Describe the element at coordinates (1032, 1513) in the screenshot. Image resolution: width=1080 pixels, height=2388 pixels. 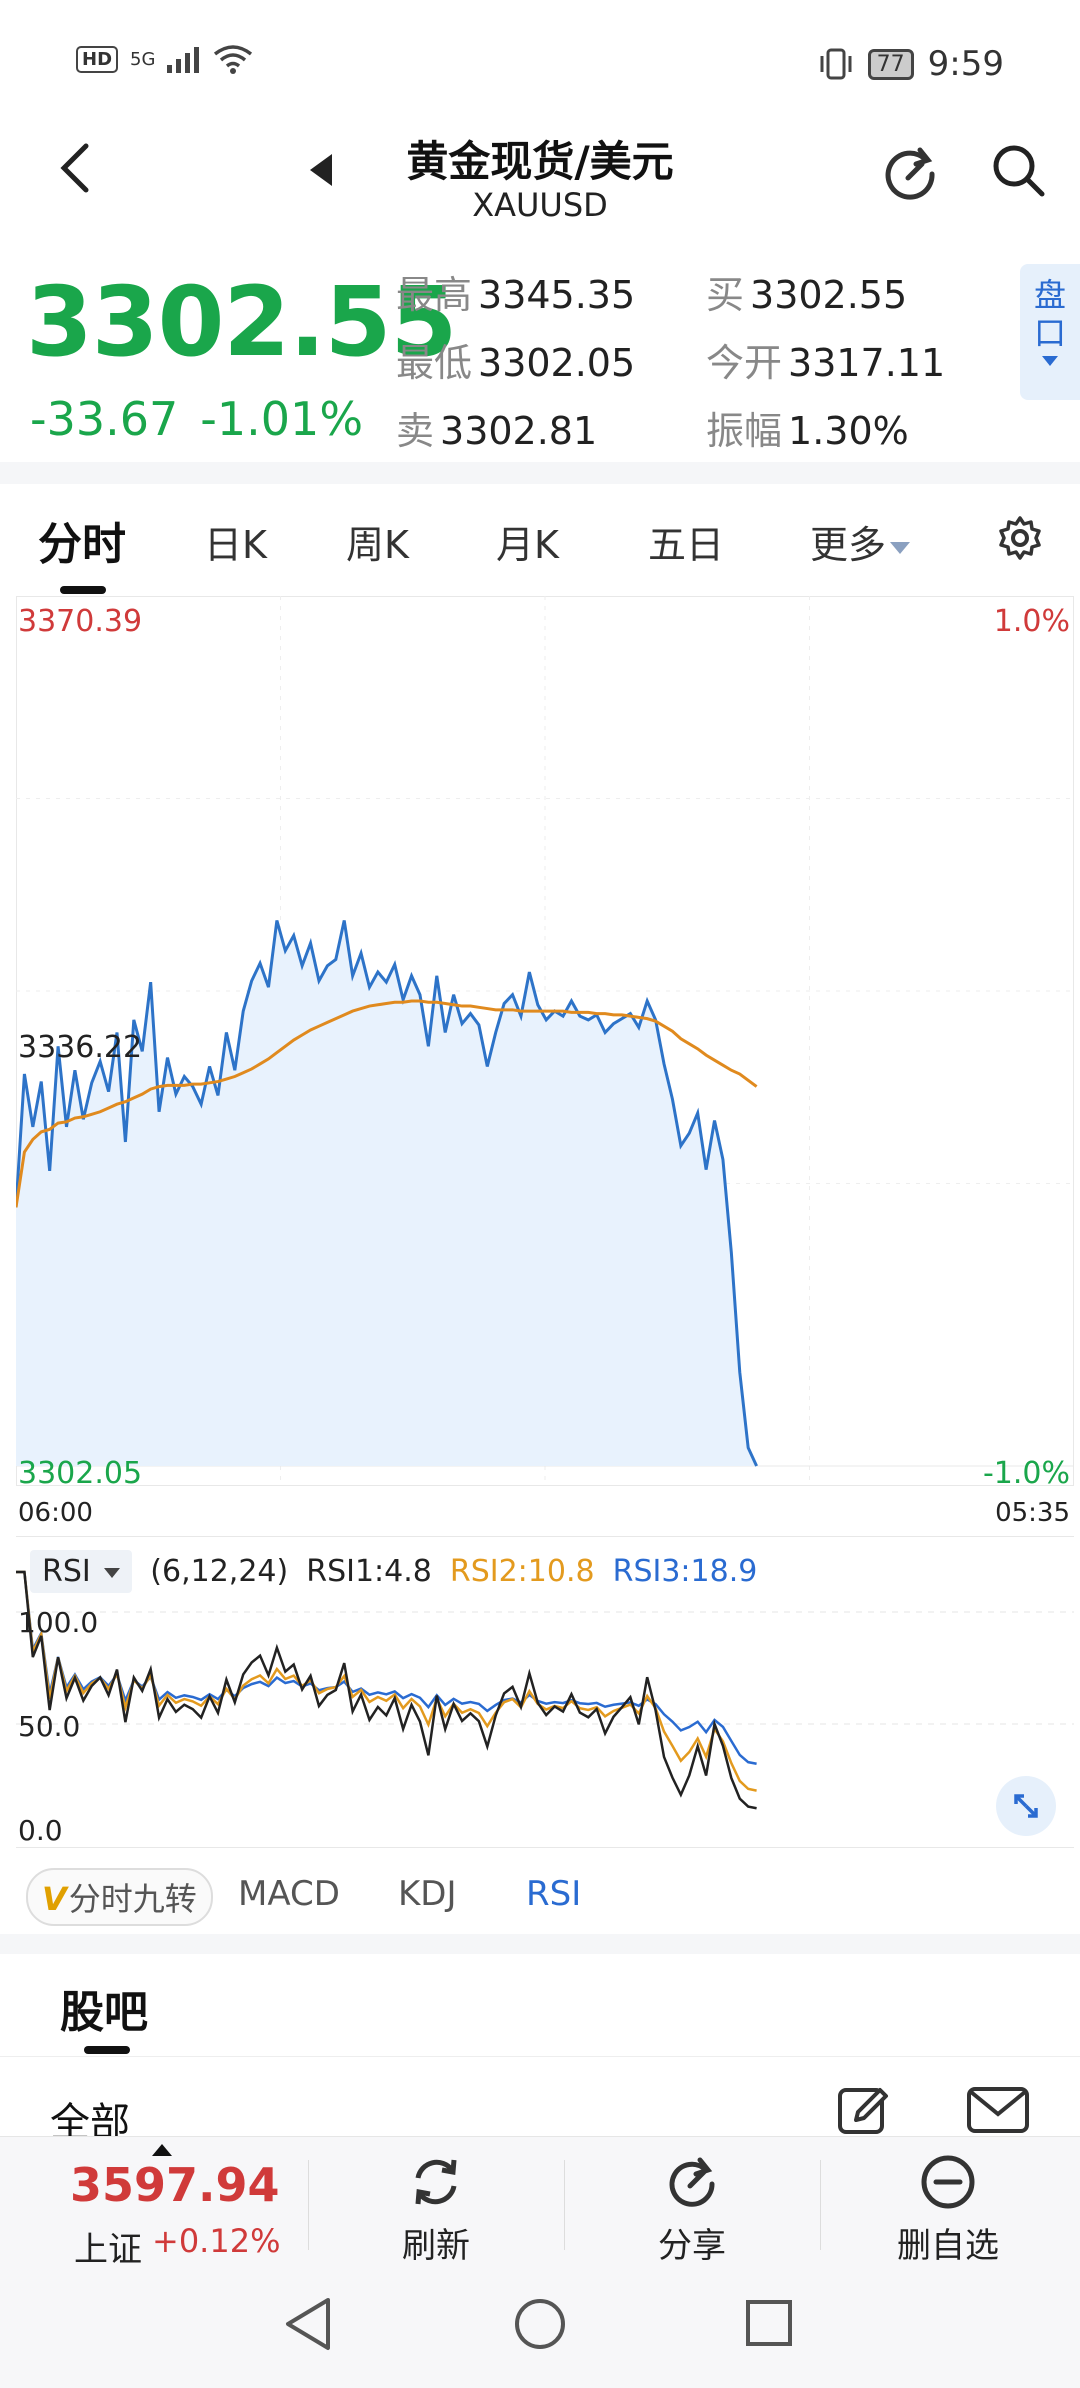
I see `x-axis-end-label: 05:35` at that location.